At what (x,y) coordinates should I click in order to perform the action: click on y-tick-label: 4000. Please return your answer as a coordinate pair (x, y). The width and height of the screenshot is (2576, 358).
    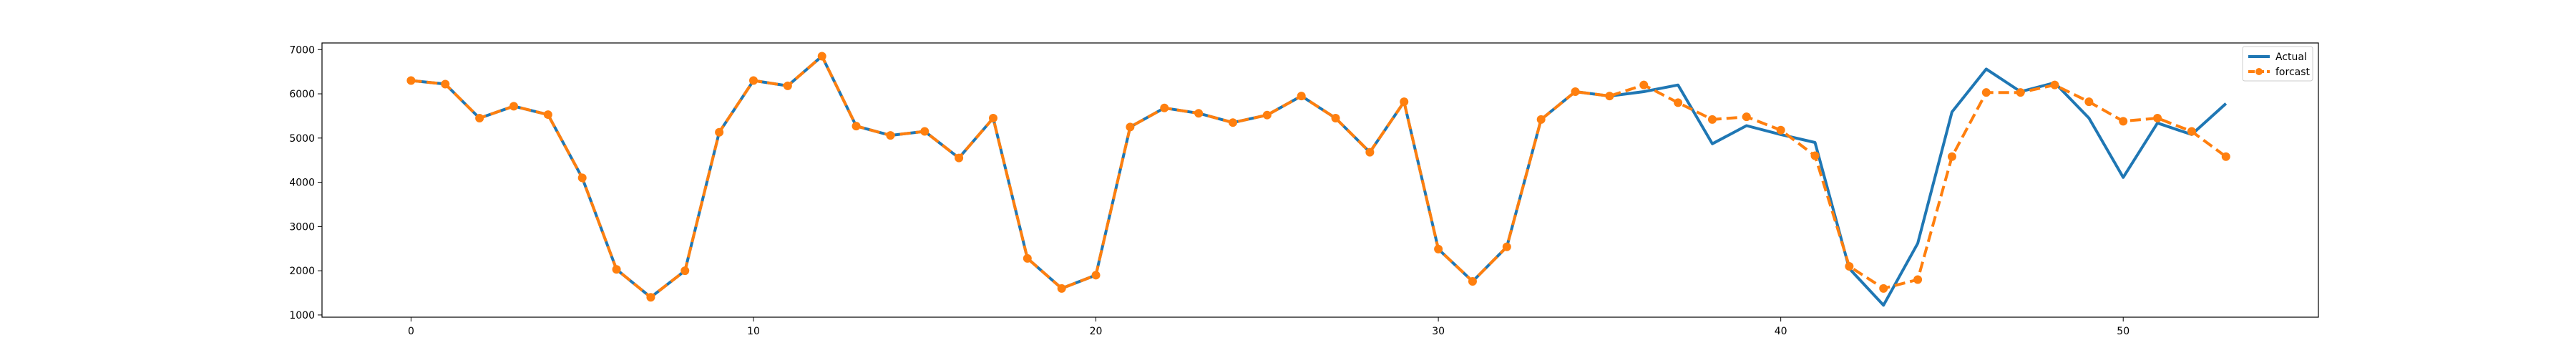
    Looking at the image, I should click on (302, 183).